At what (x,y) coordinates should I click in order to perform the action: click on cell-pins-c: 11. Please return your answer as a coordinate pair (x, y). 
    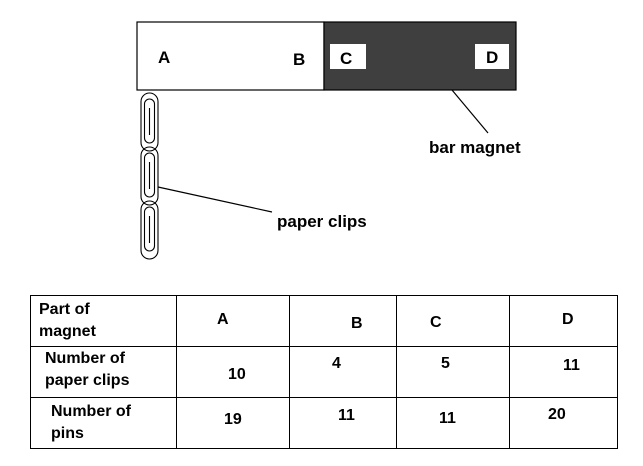
    Looking at the image, I should click on (453, 423).